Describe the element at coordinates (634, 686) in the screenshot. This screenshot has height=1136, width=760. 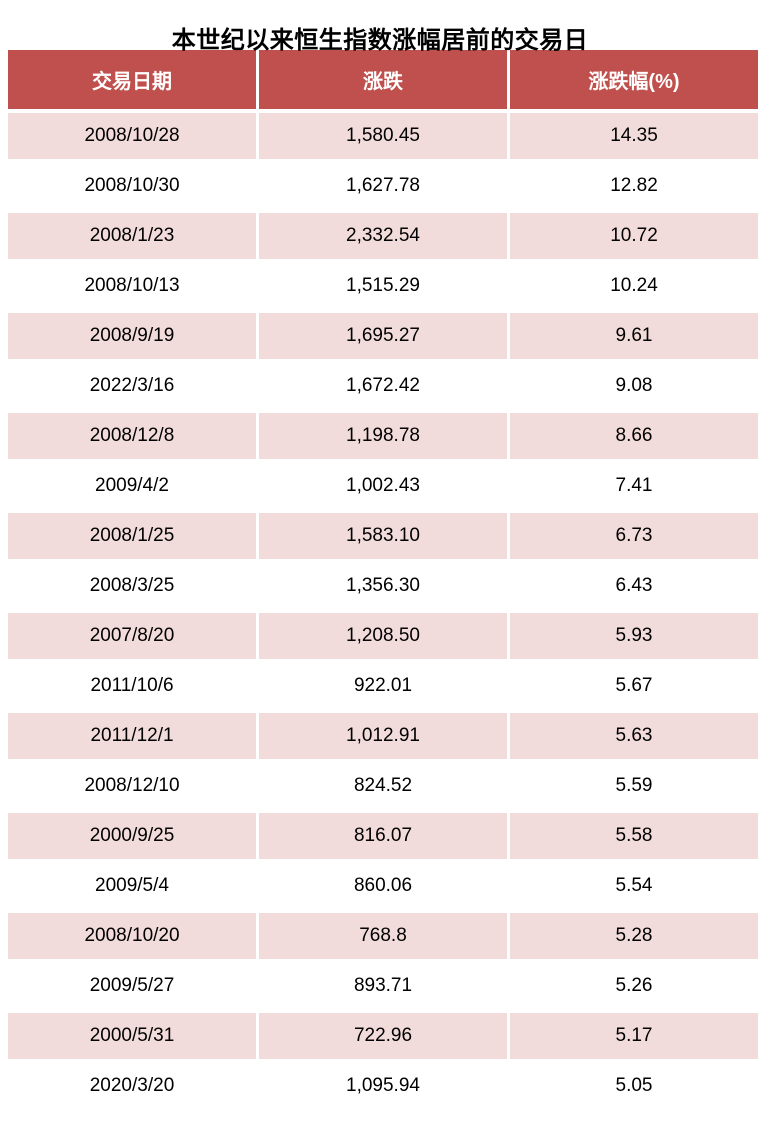
I see `table-cell: 5.67` at that location.